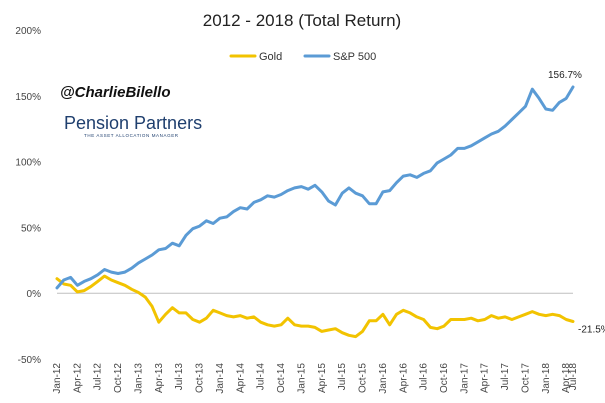 The image size is (605, 403). I want to click on x-tick-label: Apr-17, so click(485, 378).